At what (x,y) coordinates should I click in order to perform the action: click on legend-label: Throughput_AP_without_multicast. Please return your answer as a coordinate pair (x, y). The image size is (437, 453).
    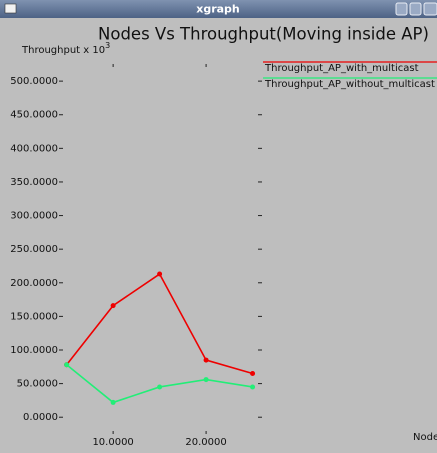
    Looking at the image, I should click on (349, 84).